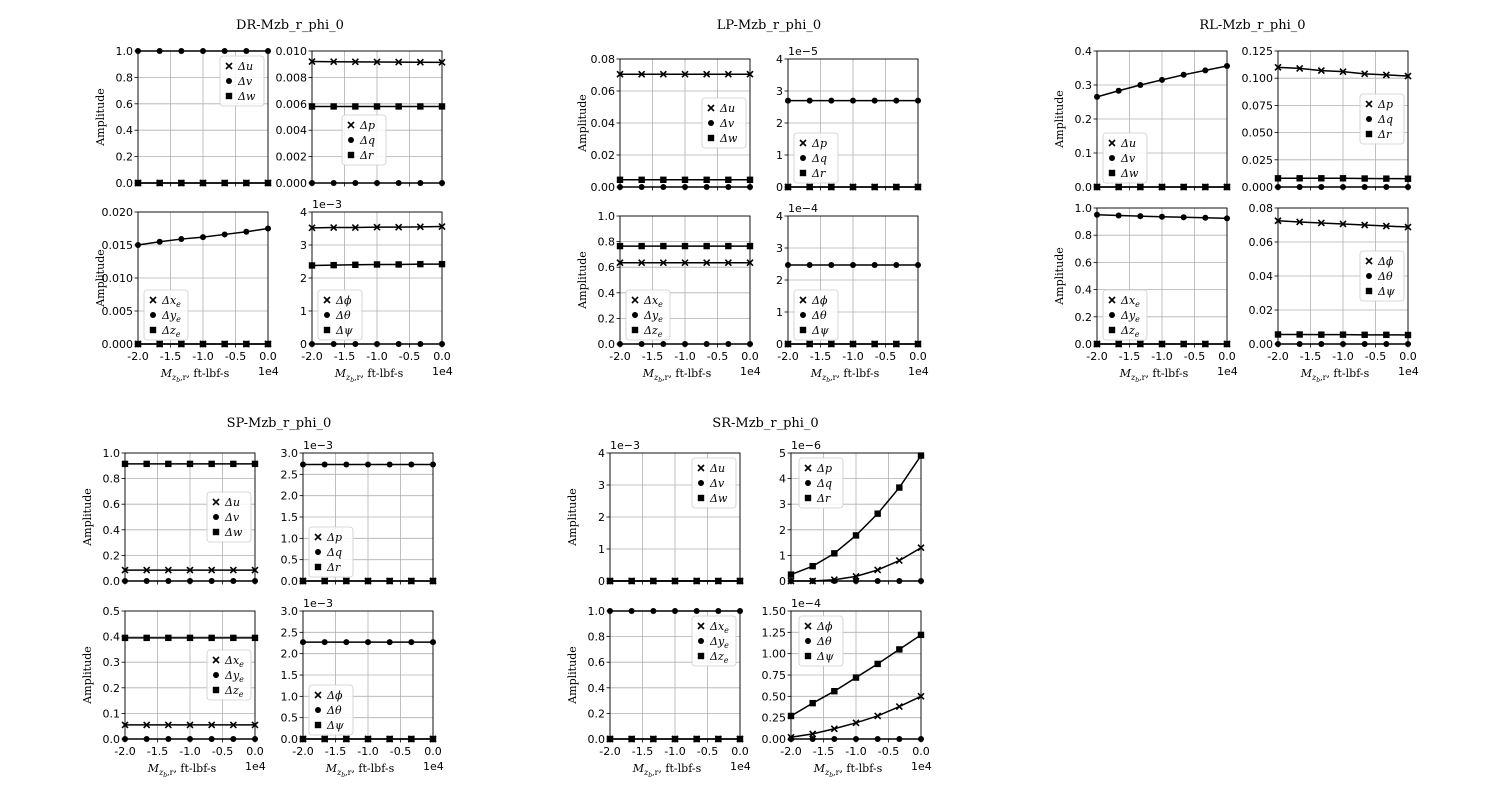 Image resolution: width=1500 pixels, height=800 pixels. Describe the element at coordinates (603, 155) in the screenshot. I see `y-tick-label: 0.02` at that location.